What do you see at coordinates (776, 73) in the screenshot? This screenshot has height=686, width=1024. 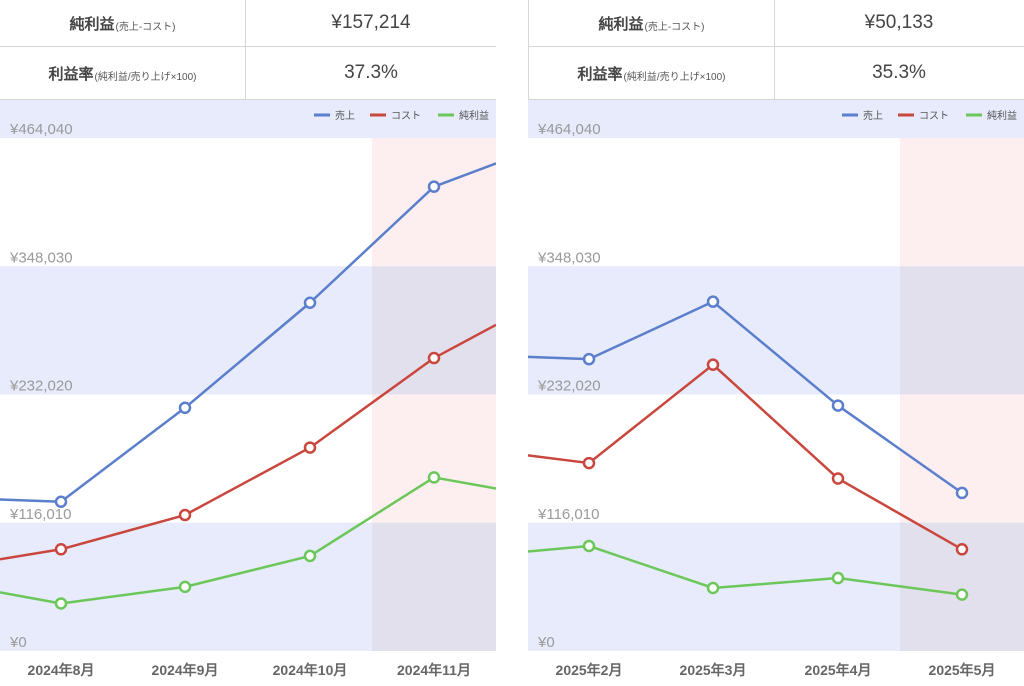 I see `margin-row: 利益率 (純利益/売り上げ×100) 35.3%` at bounding box center [776, 73].